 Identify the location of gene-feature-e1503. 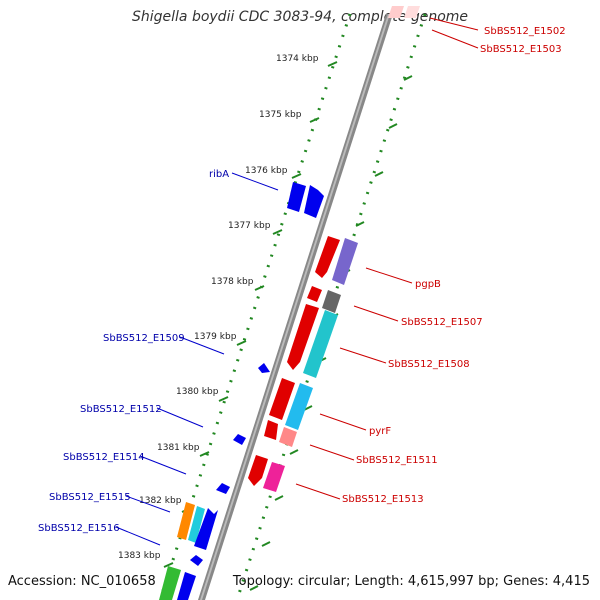
(412, 12).